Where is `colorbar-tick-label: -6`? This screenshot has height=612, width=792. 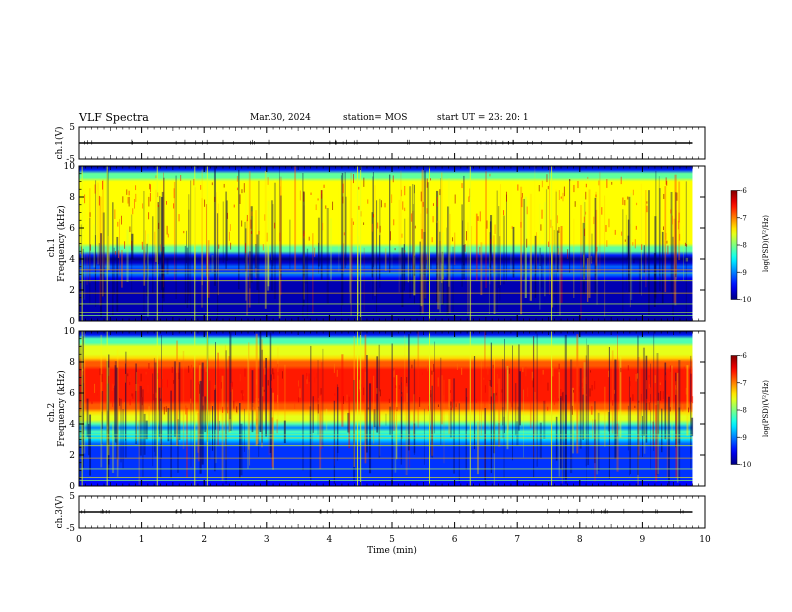
colorbar-tick-label: -6 is located at coordinates (743, 356).